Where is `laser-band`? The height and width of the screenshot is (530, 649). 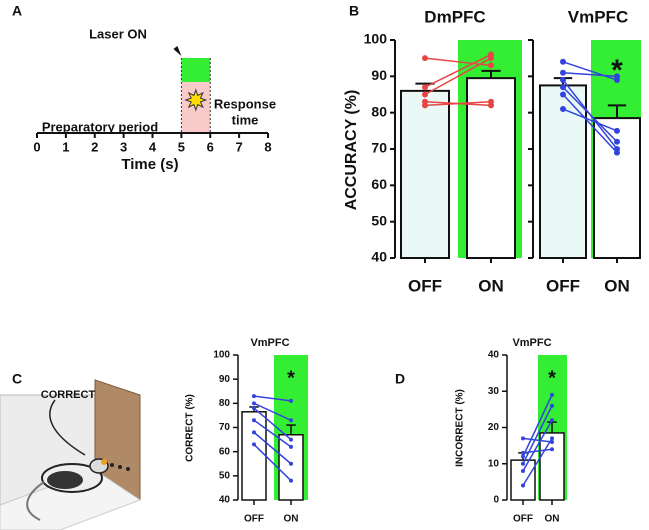
laser-band is located at coordinates (196, 70).